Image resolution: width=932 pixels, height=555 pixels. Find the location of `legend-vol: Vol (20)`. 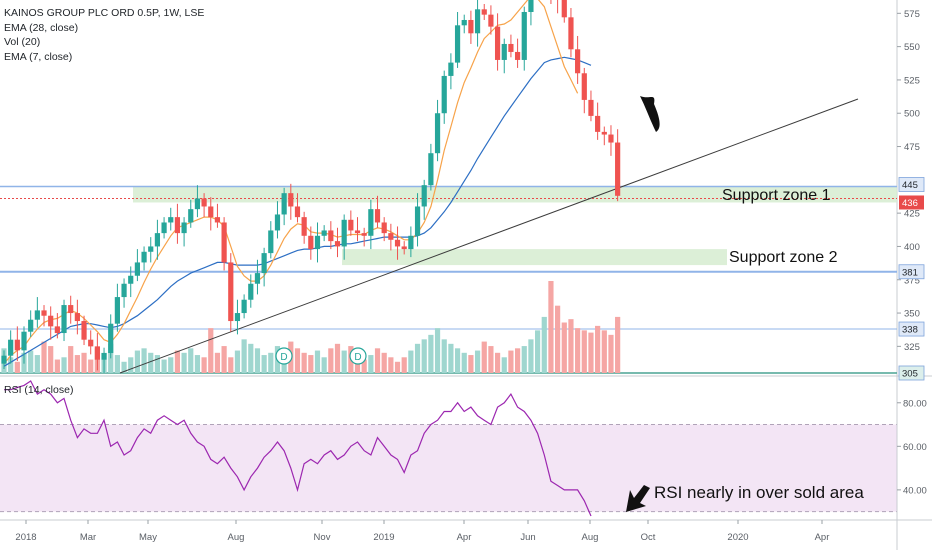

legend-vol: Vol (20) is located at coordinates (22, 42).